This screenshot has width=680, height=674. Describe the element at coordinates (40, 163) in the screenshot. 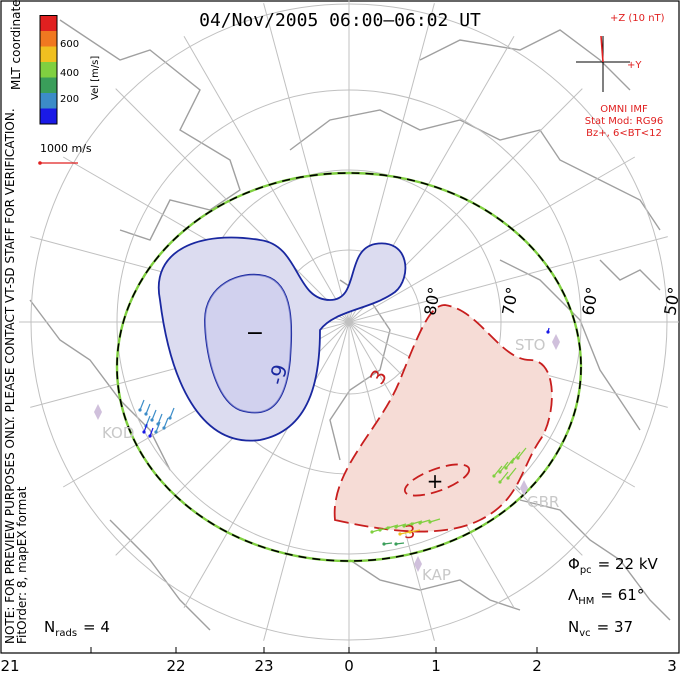

I see `vector-scale-dot` at that location.